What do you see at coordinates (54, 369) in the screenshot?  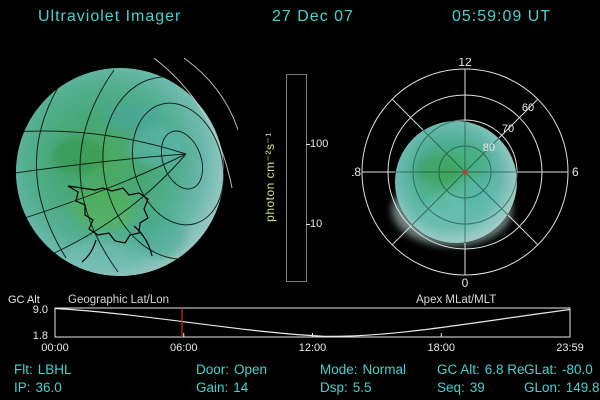 I see `flt-value: LBHL` at bounding box center [54, 369].